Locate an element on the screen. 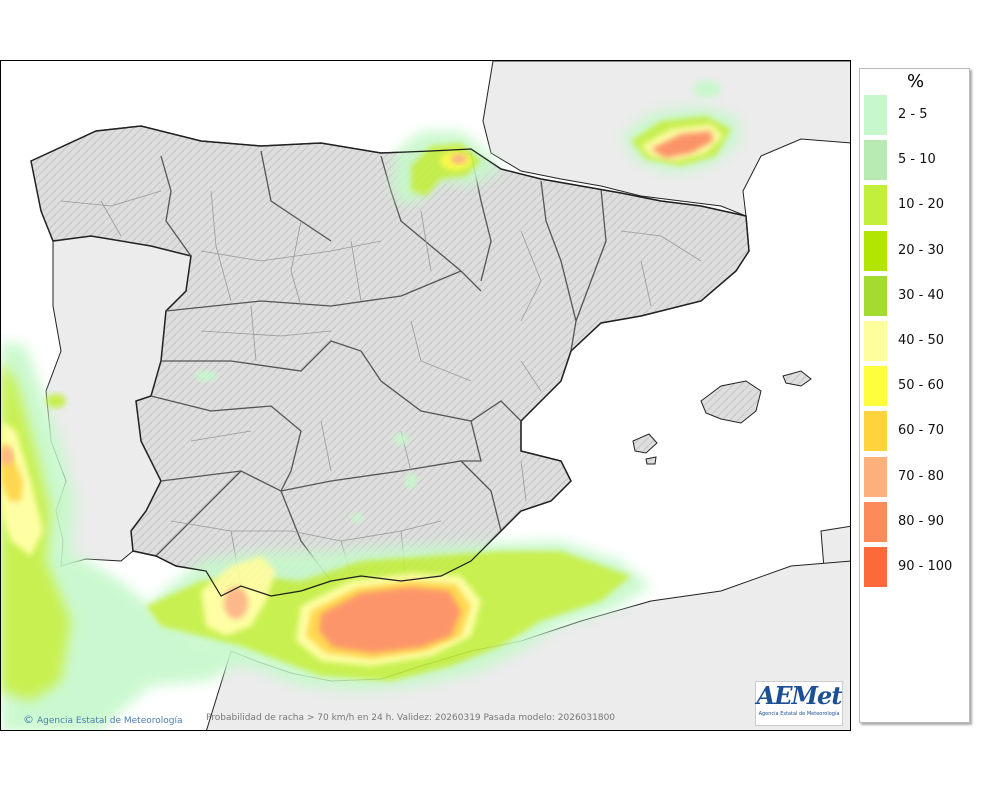 Image resolution: width=1000 pixels, height=790 pixels. ibiza-land is located at coordinates (645, 443).